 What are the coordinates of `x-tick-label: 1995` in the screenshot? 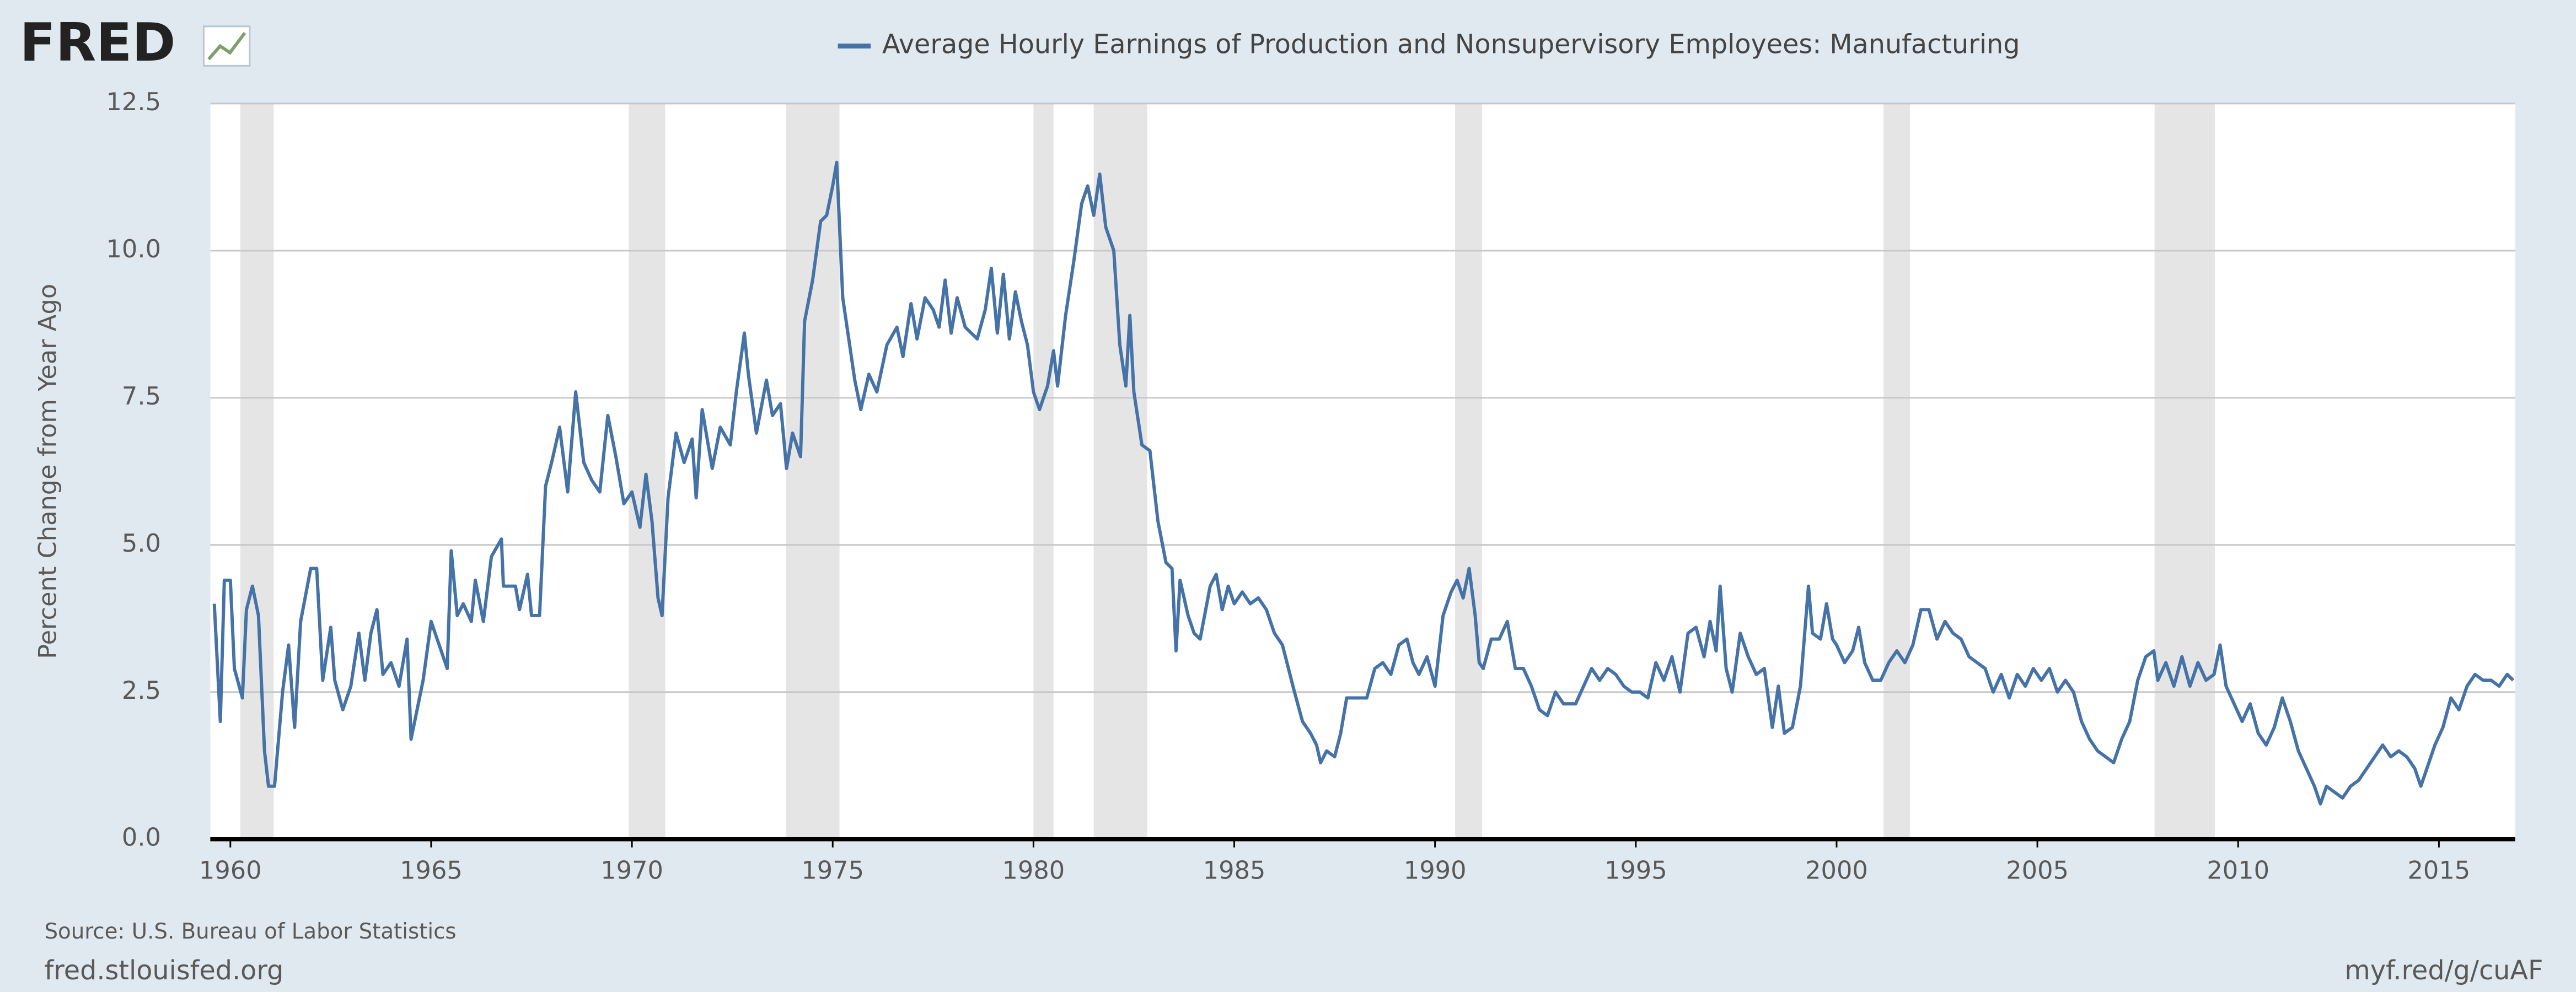 It's located at (1635, 870).